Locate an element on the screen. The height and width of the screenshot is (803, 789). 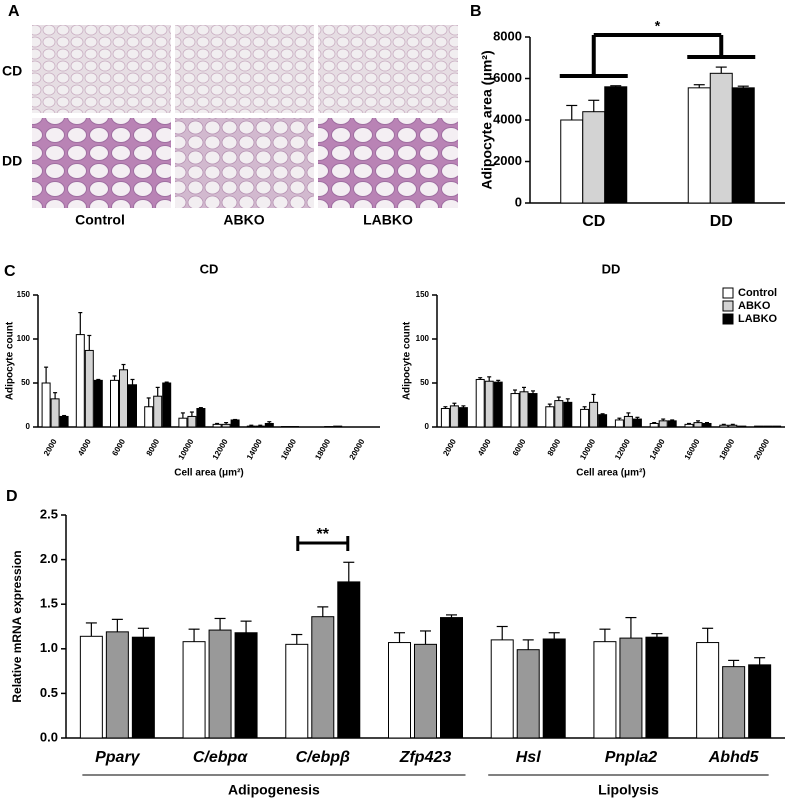
x-tick-label: Zfp423 is located at coordinates (425, 757).